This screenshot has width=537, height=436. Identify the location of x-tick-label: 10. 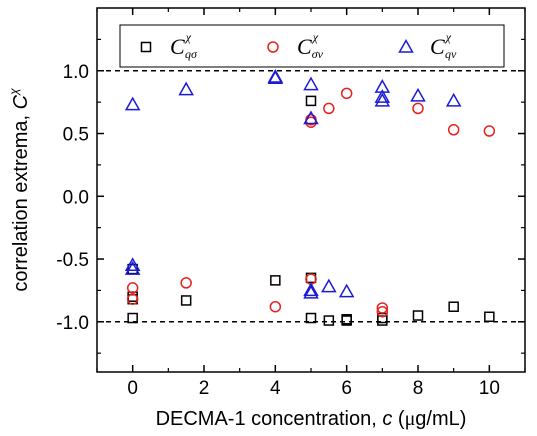
(489, 388).